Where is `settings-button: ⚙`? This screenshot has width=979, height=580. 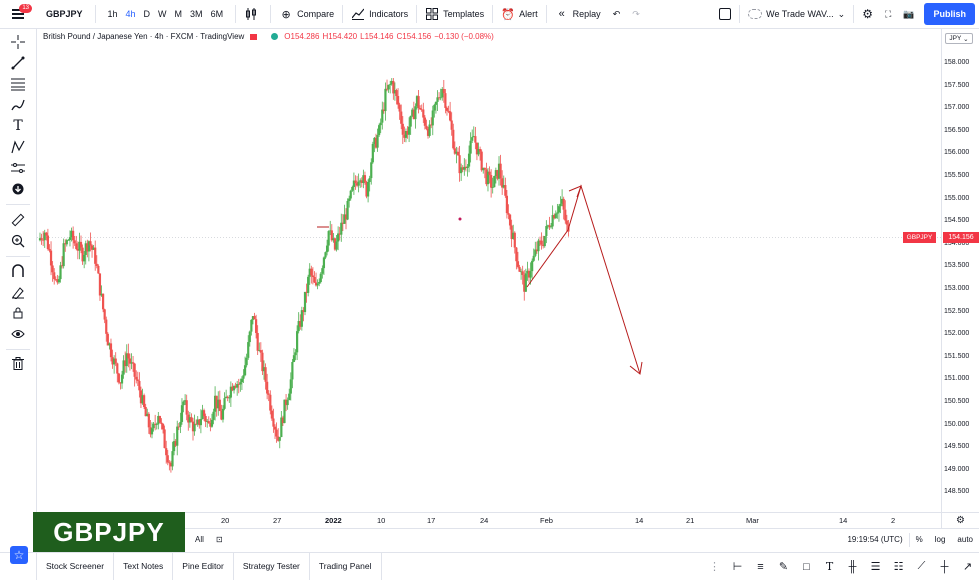 settings-button: ⚙ is located at coordinates (867, 14).